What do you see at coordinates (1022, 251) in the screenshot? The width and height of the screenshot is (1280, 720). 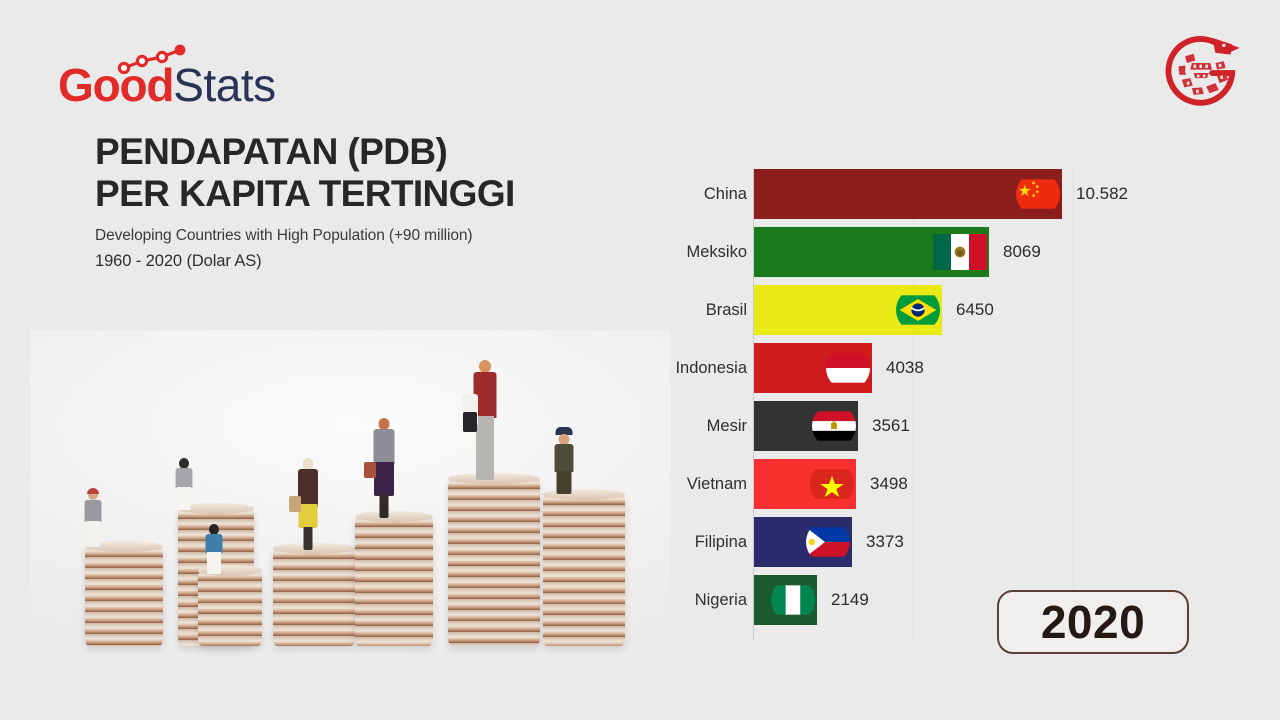 I see `bar-value-meksiko: 8069` at bounding box center [1022, 251].